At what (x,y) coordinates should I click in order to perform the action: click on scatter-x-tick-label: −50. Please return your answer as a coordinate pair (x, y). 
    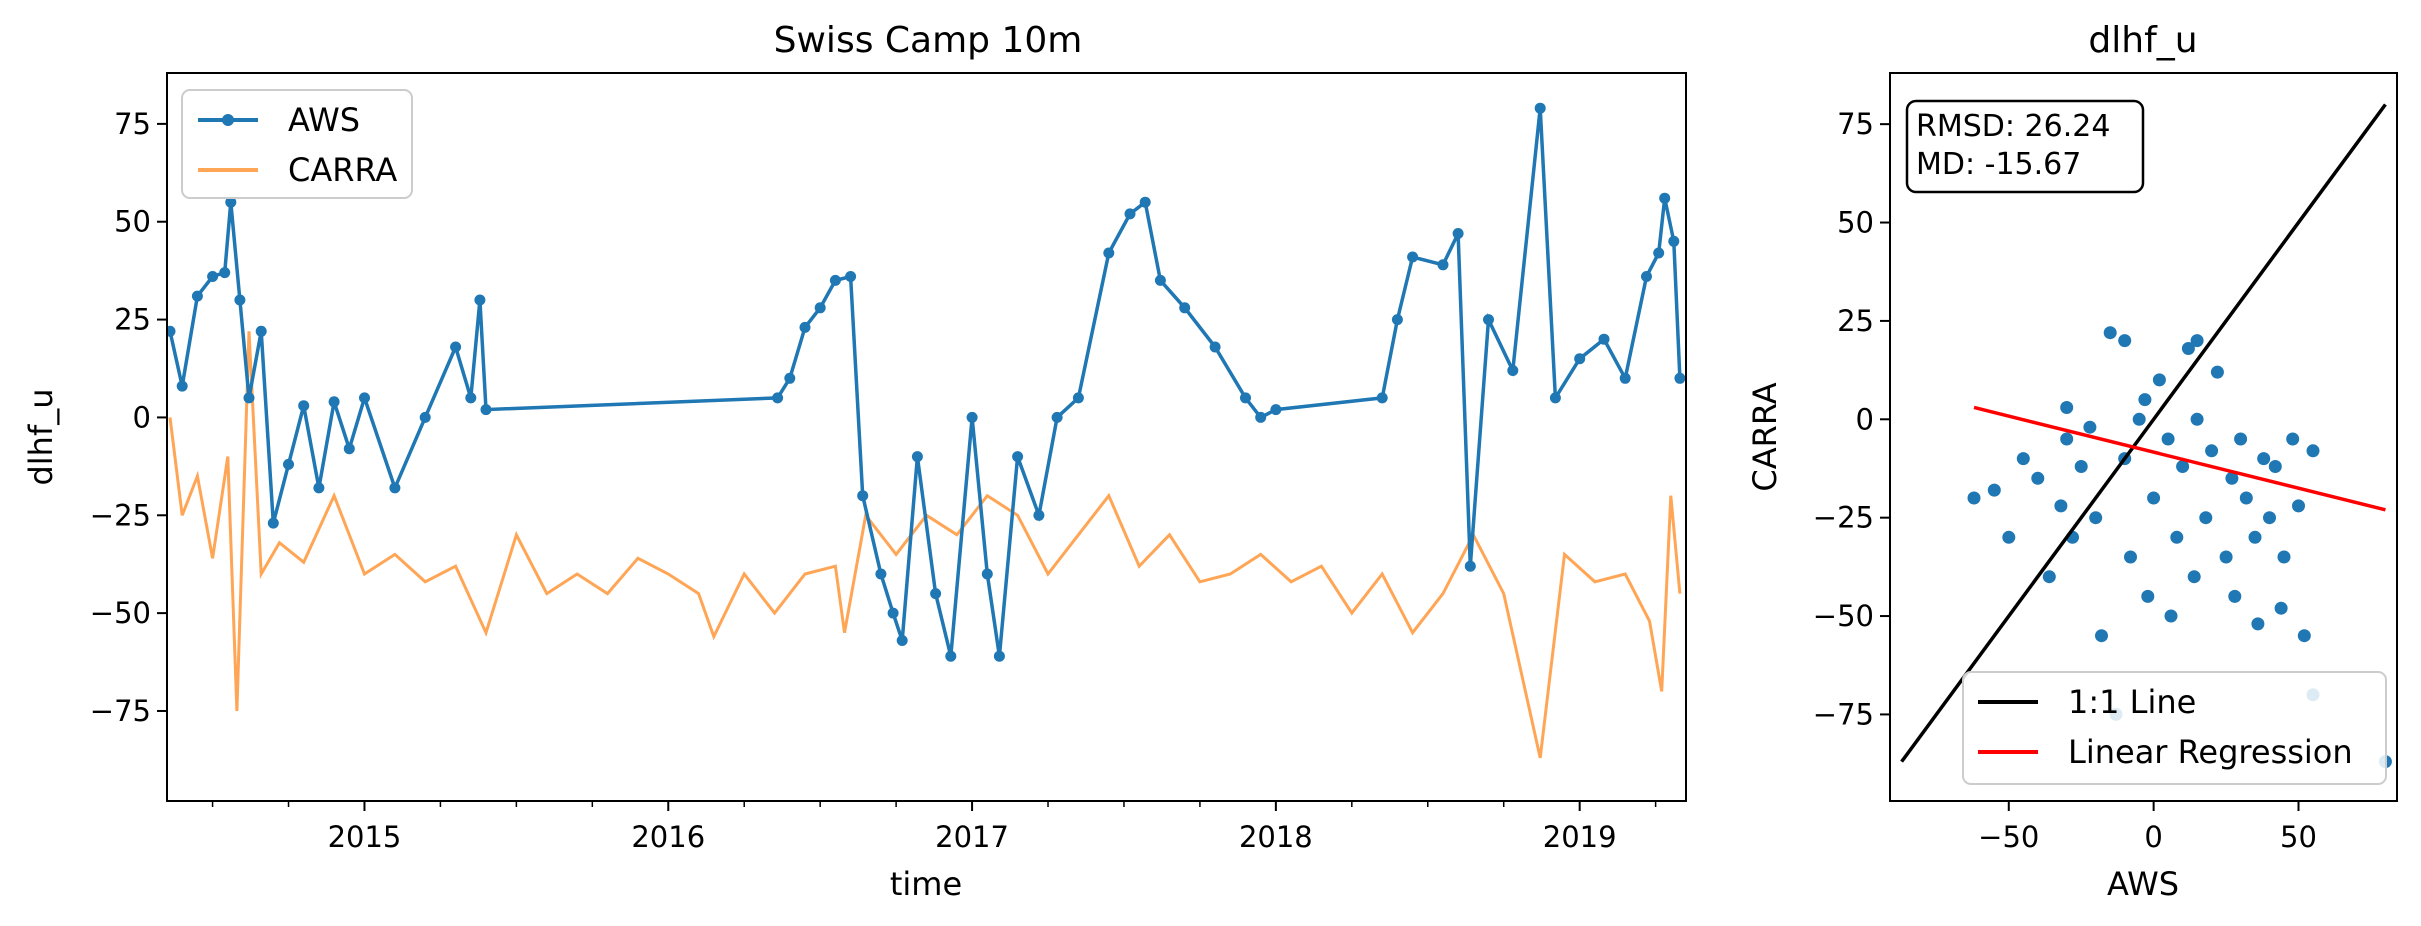
    Looking at the image, I should click on (2008, 837).